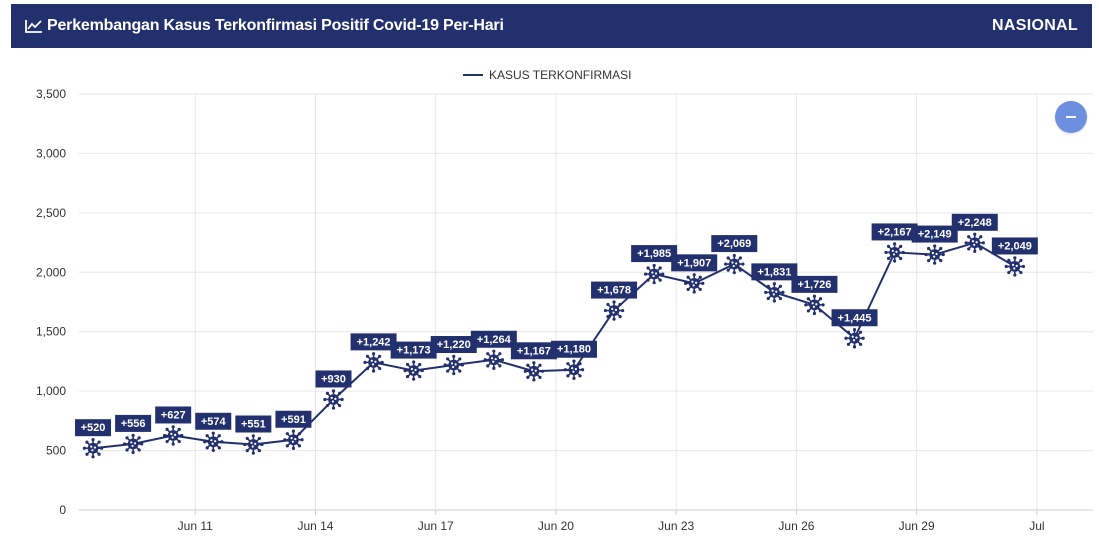 The image size is (1099, 543). What do you see at coordinates (1036, 526) in the screenshot?
I see `x-tick-label: Jul` at bounding box center [1036, 526].